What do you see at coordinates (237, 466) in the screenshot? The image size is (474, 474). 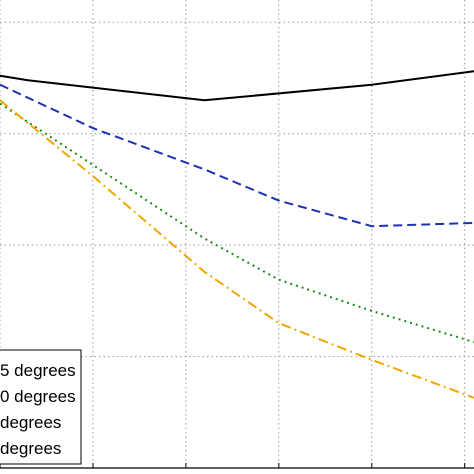 I see `axes` at bounding box center [237, 466].